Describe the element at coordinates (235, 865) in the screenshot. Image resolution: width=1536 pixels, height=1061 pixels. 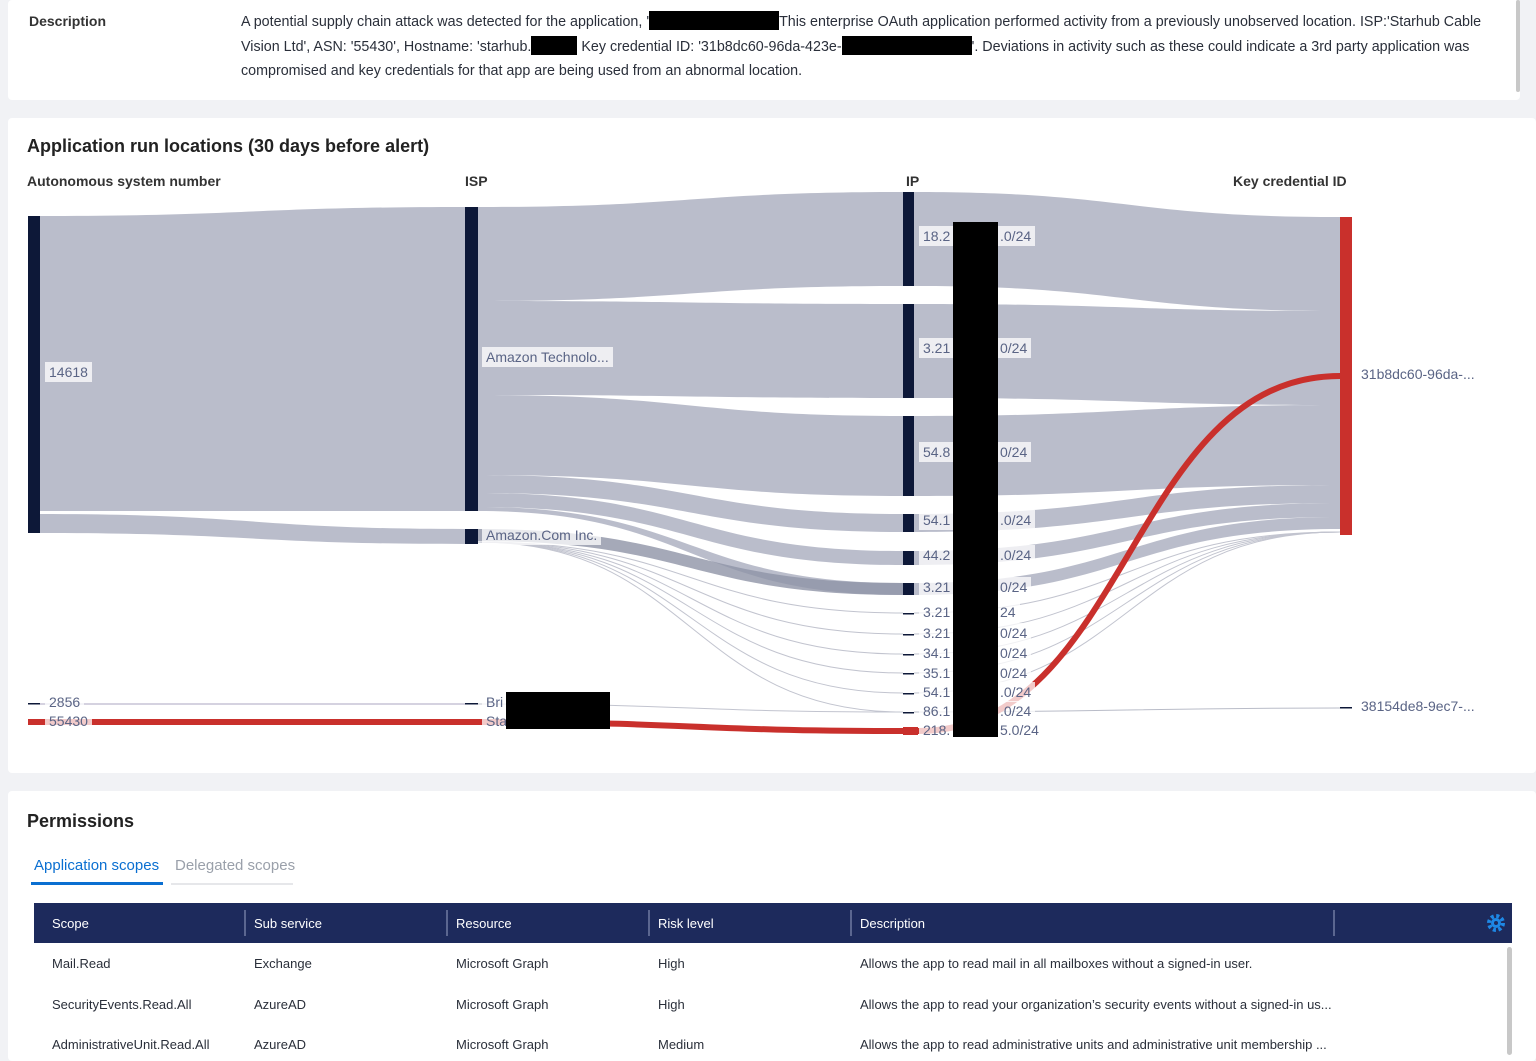
I see `tab: Delegated scopes` at that location.